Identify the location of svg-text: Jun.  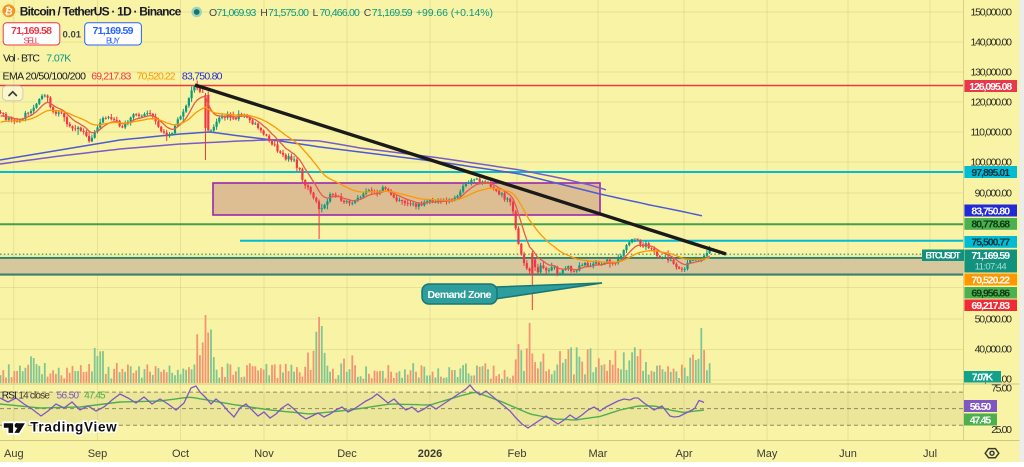
(848, 454).